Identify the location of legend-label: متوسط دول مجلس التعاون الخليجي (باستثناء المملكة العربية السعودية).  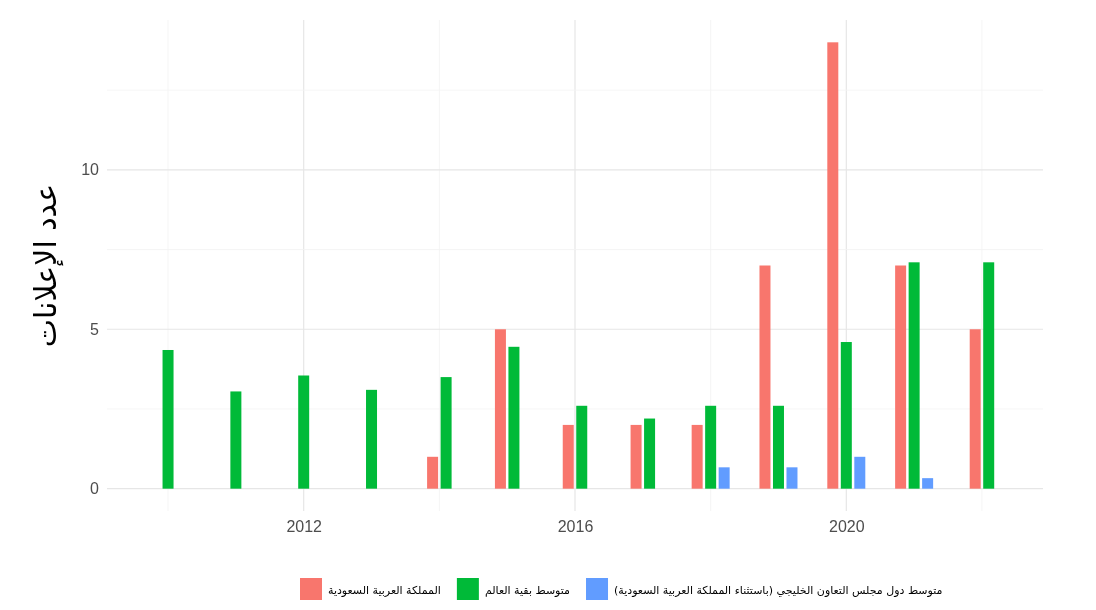
(778, 590).